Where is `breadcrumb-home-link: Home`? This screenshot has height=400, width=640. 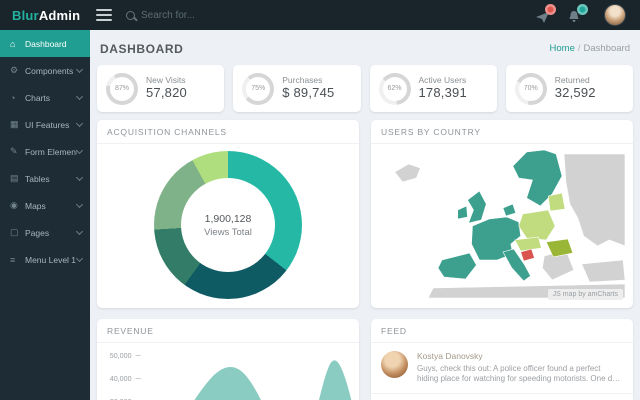 breadcrumb-home-link: Home is located at coordinates (562, 48).